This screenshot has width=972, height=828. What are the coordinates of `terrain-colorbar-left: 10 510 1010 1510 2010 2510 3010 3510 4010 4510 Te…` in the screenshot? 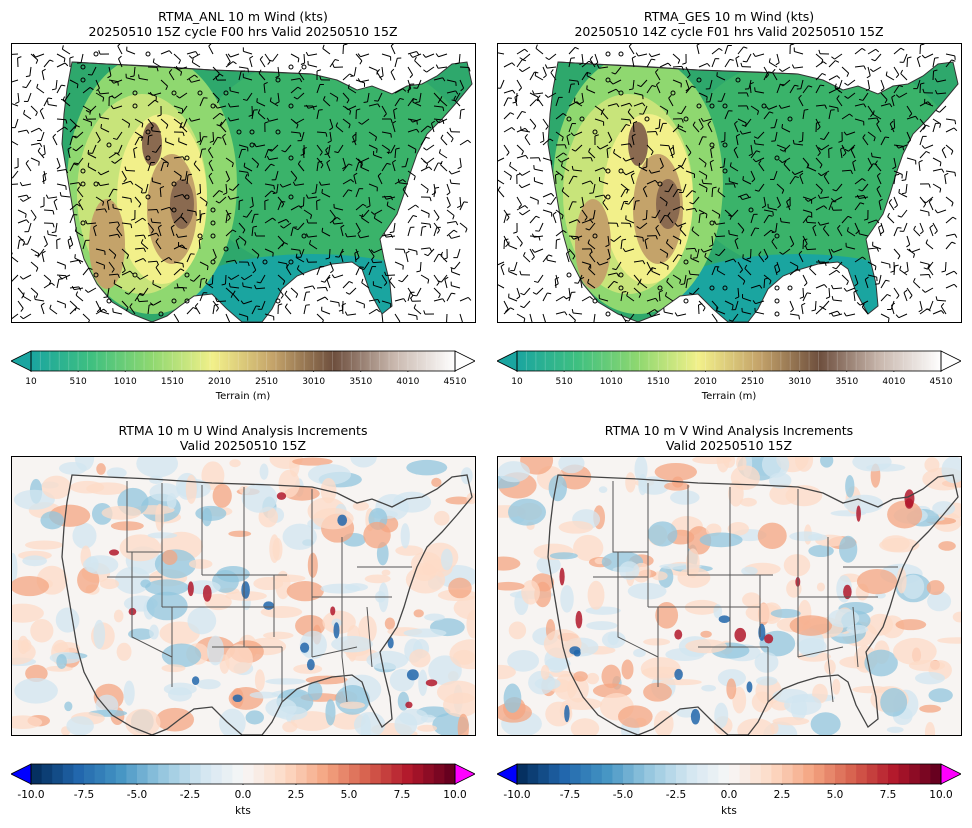 It's located at (243, 380).